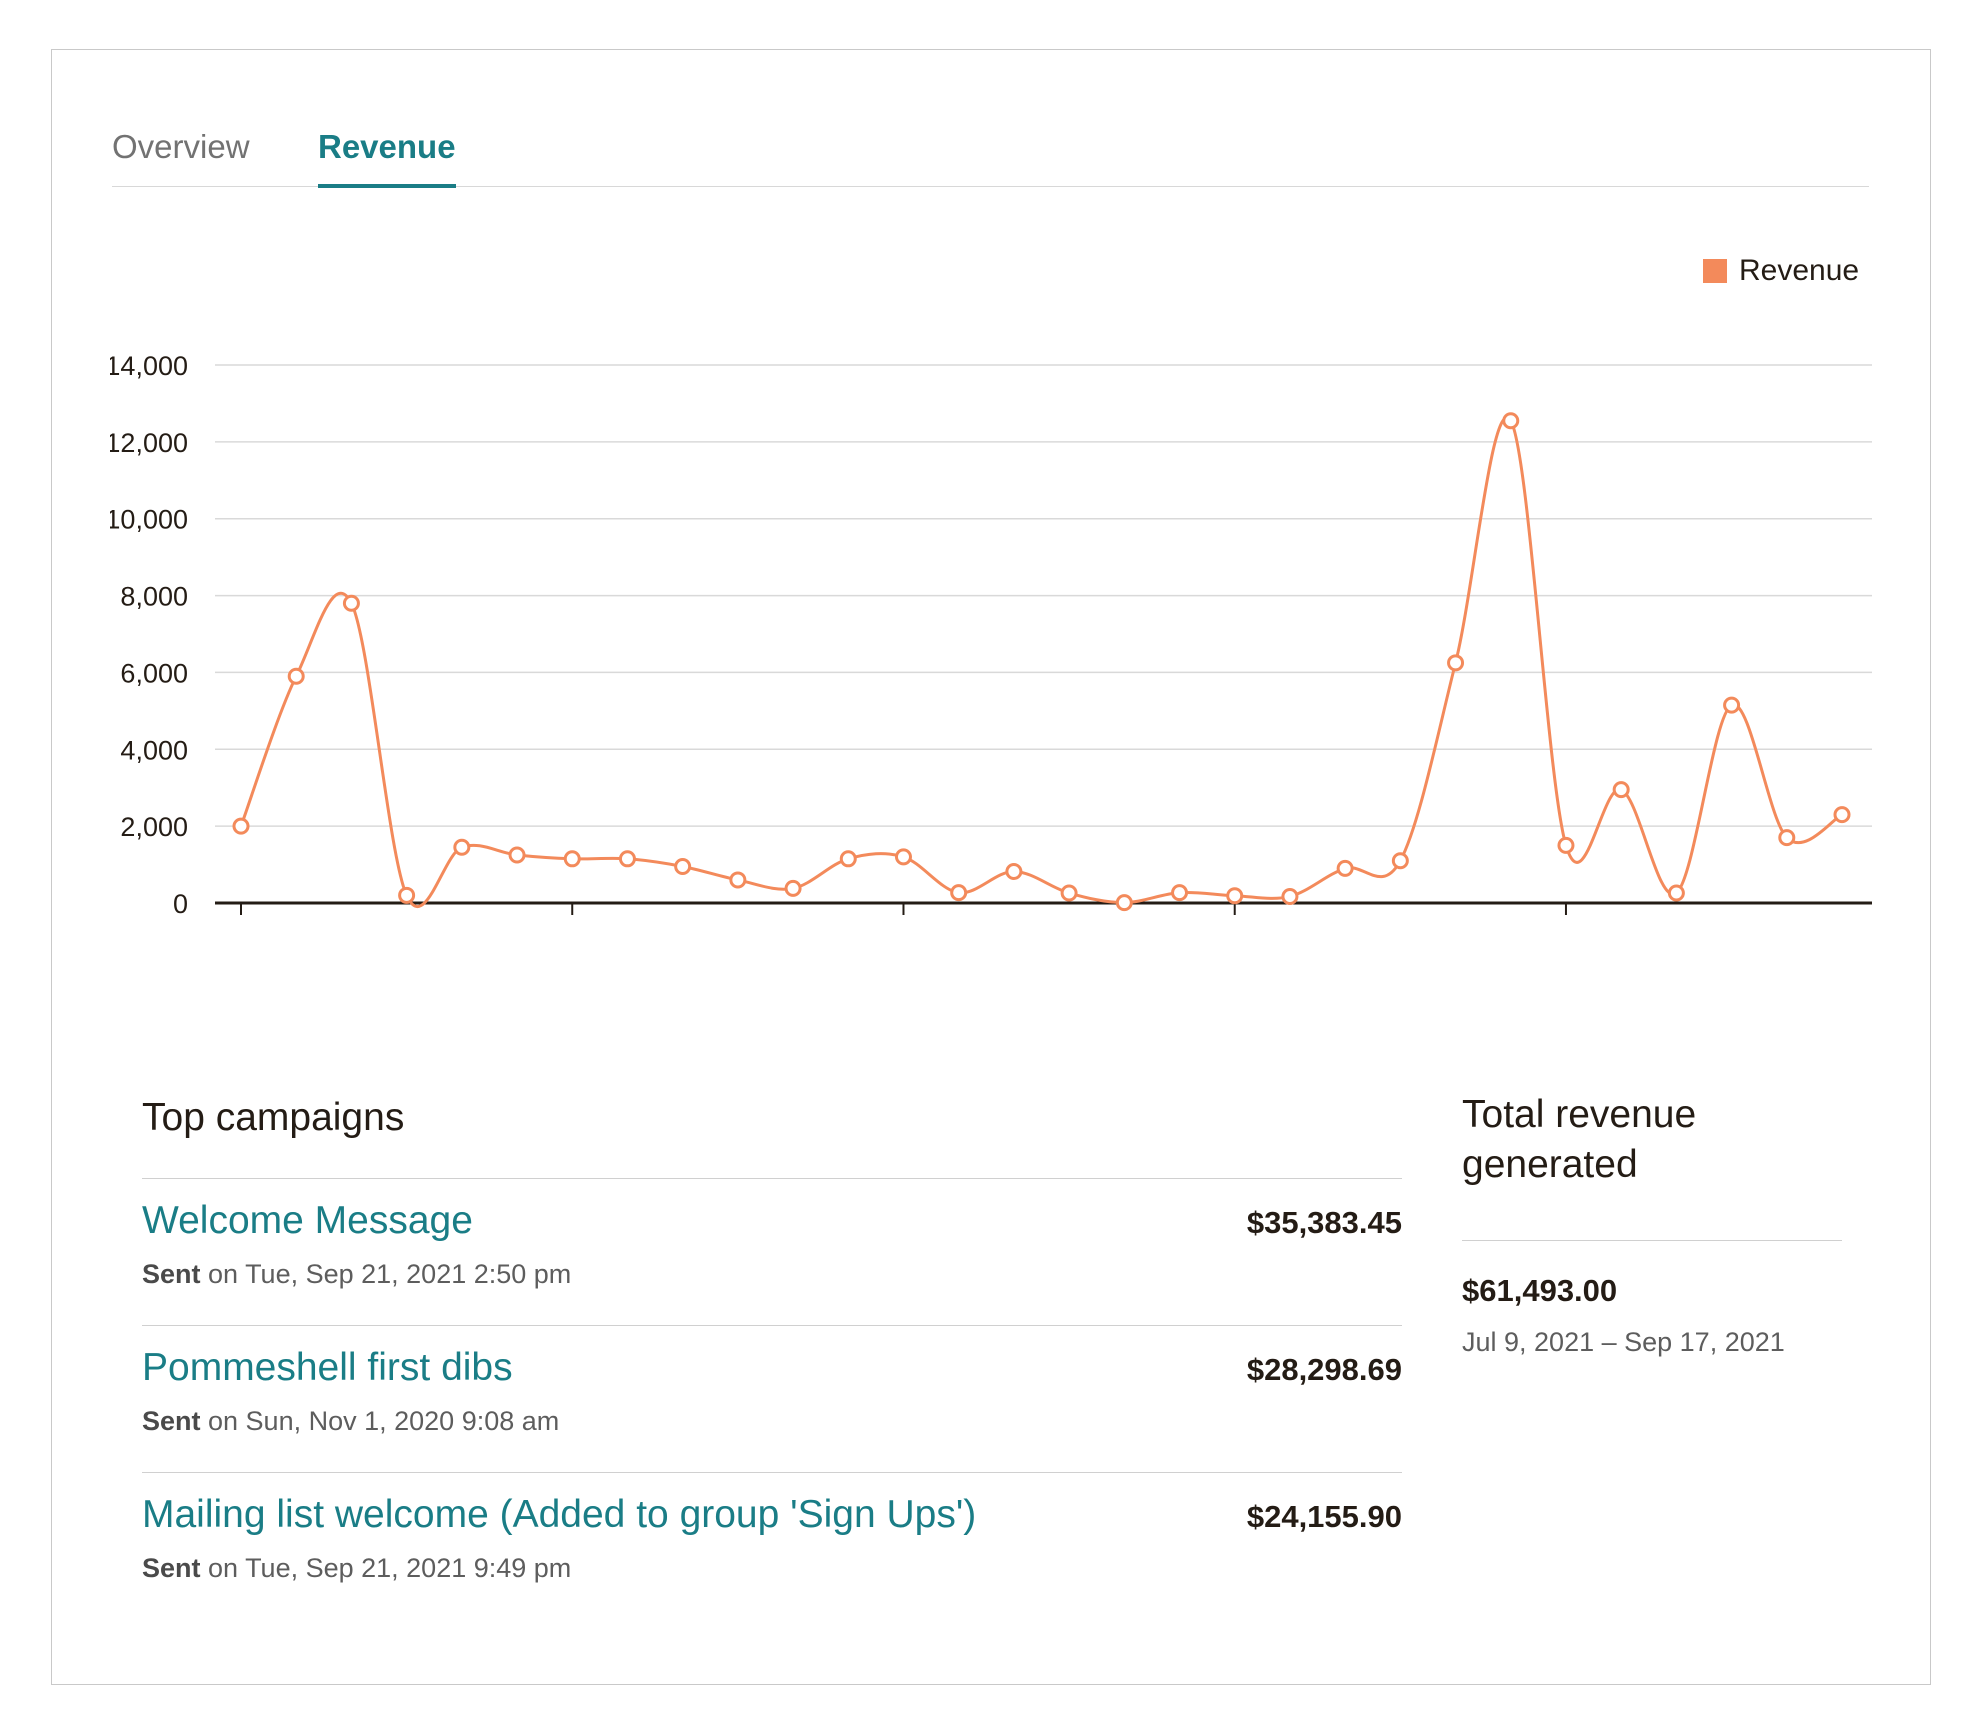  What do you see at coordinates (772, 1134) in the screenshot?
I see `top-campaigns-title: Top campaigns` at bounding box center [772, 1134].